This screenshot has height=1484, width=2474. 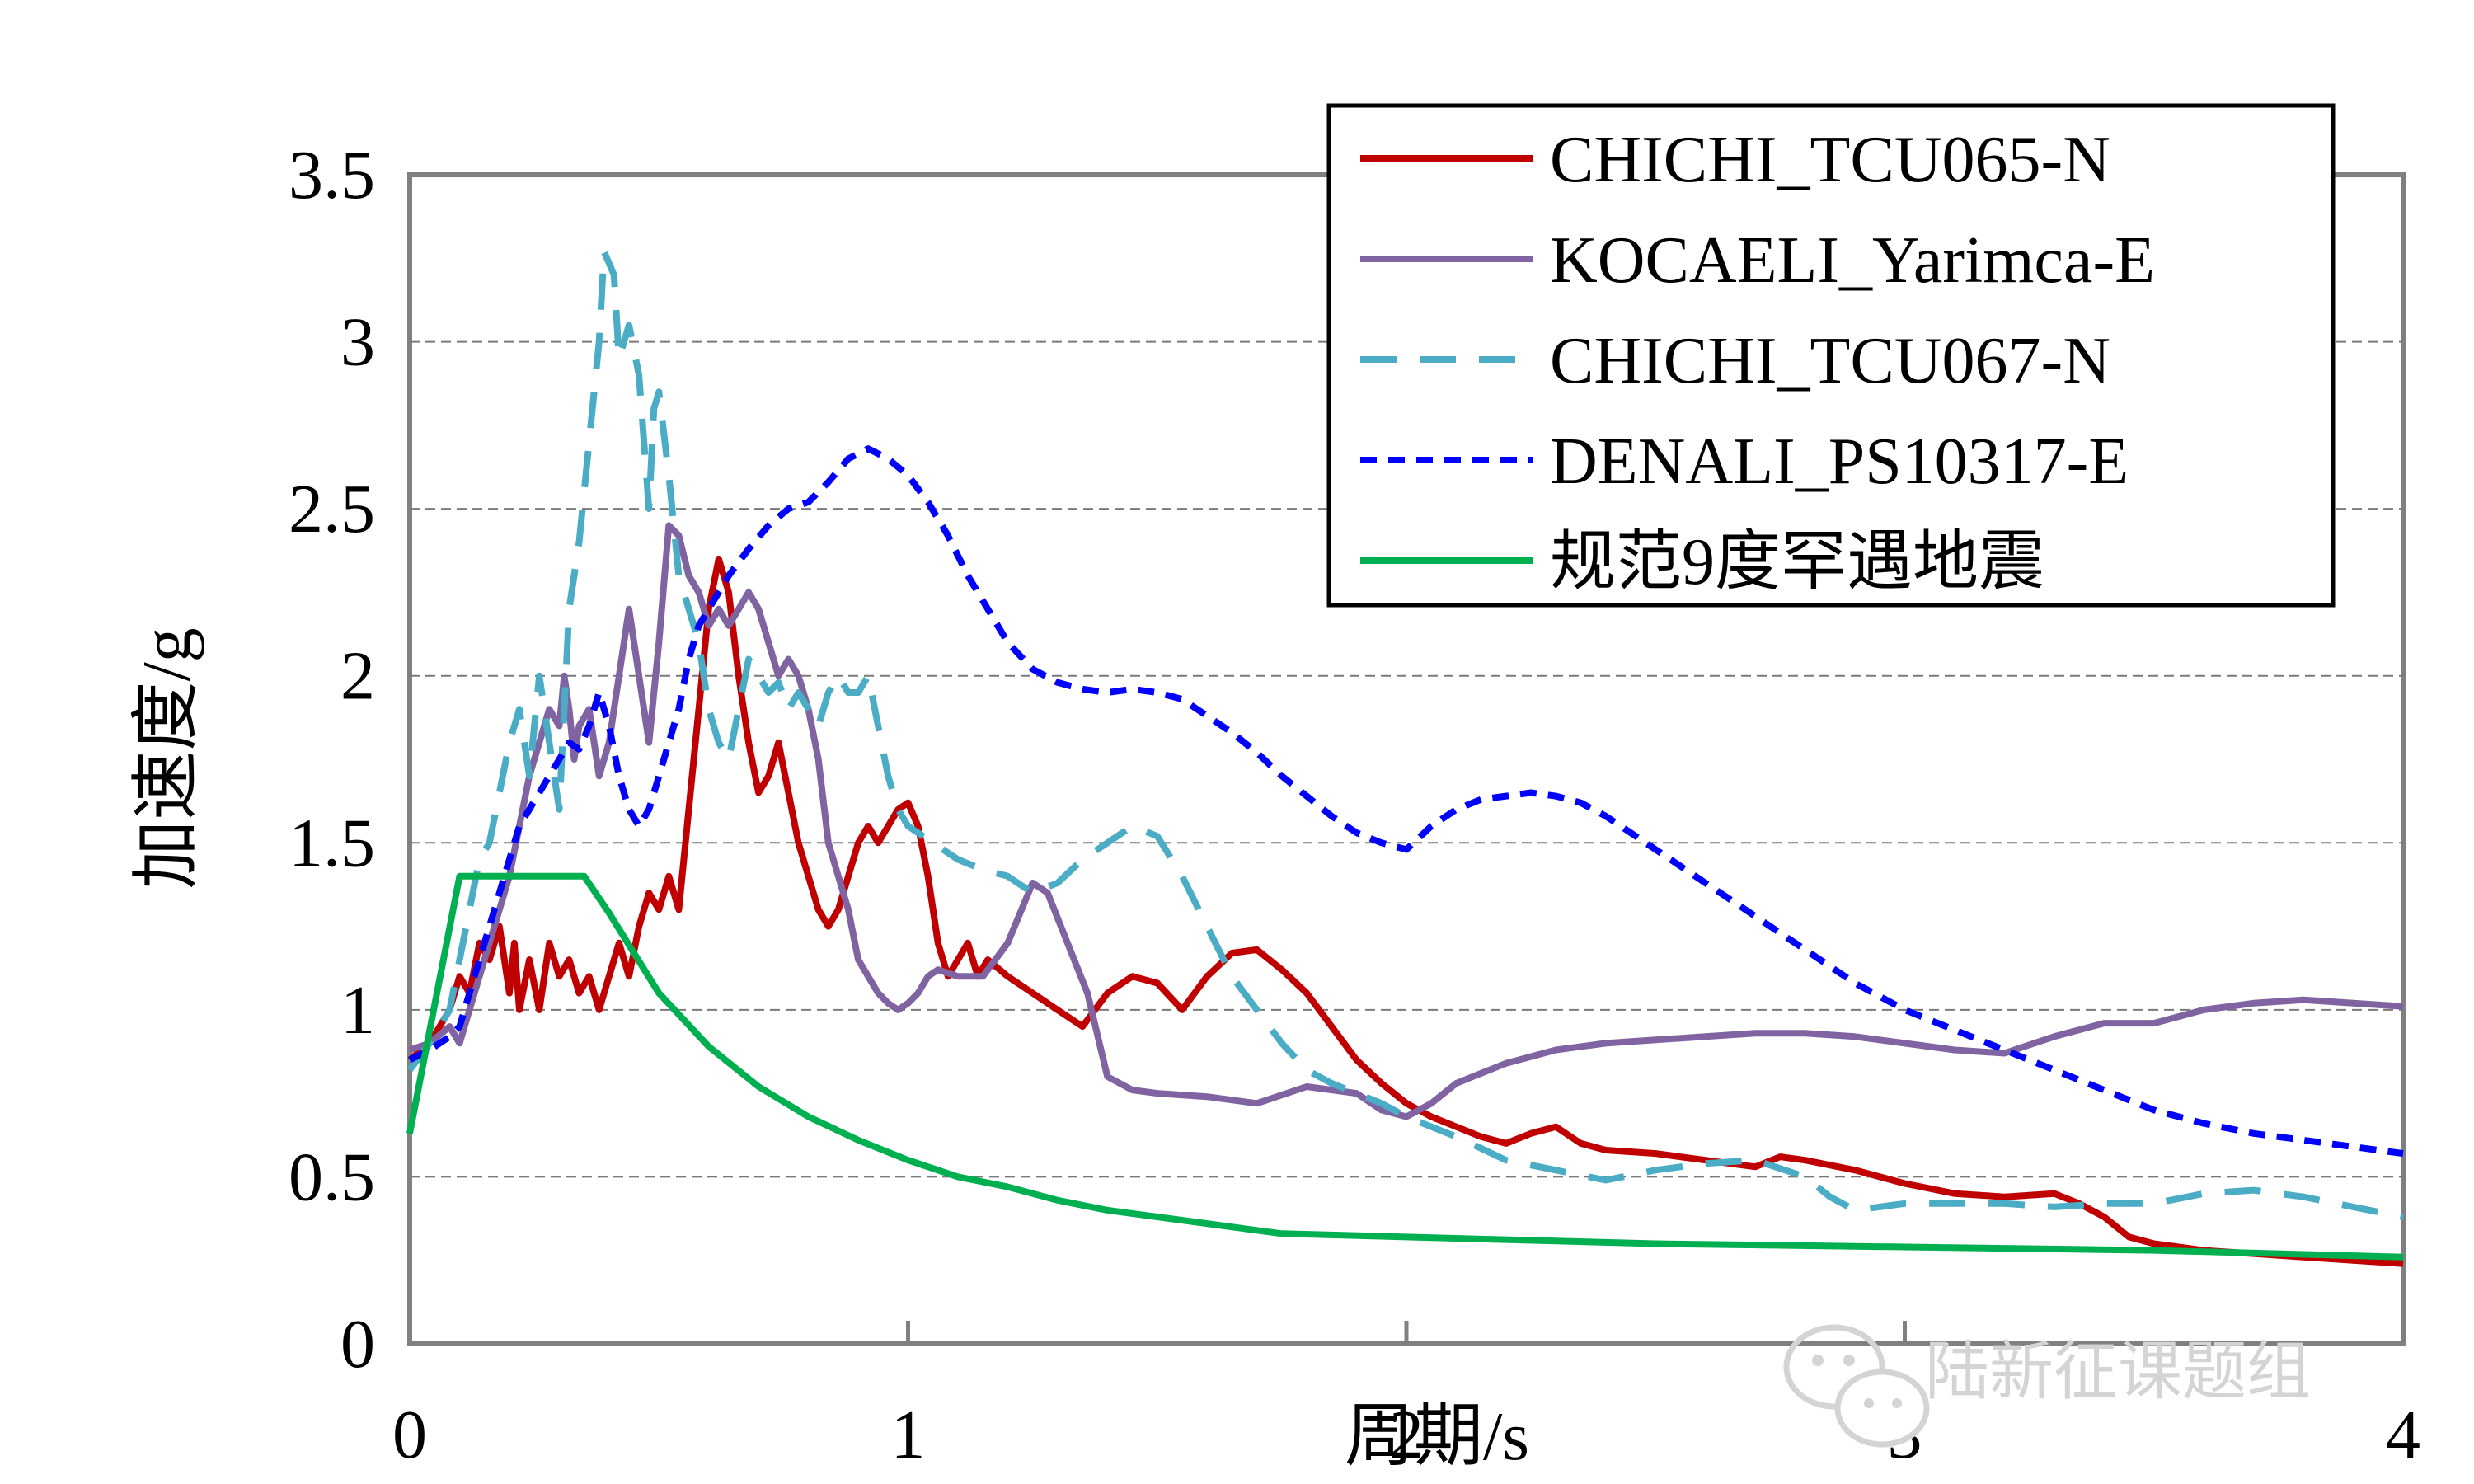 What do you see at coordinates (332, 843) in the screenshot?
I see `y-tick-label: 1.5` at bounding box center [332, 843].